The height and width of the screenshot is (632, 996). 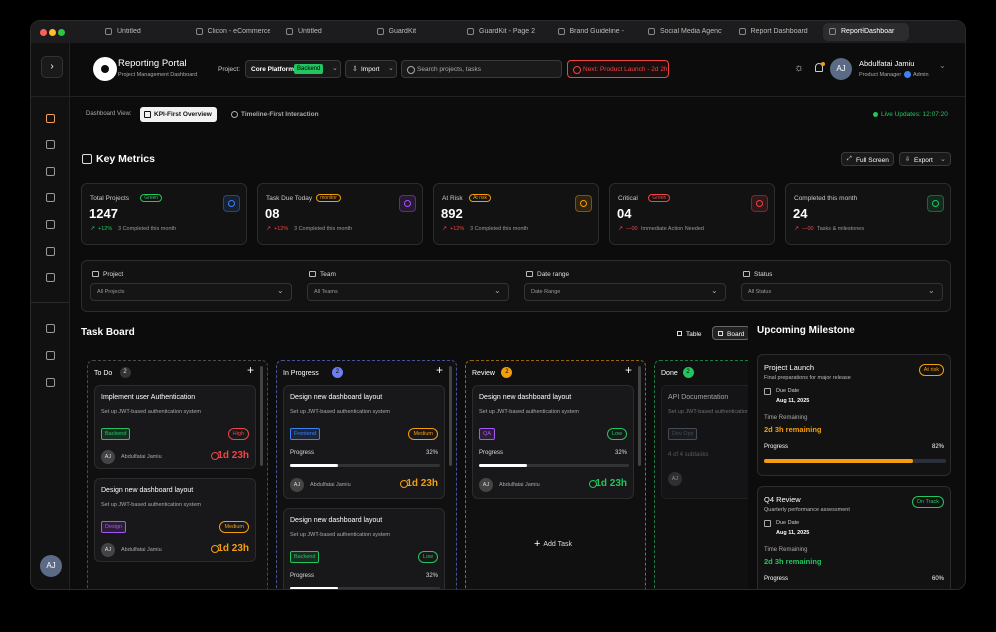 What do you see at coordinates (427, 557) in the screenshot?
I see `task-priority: Low` at bounding box center [427, 557].